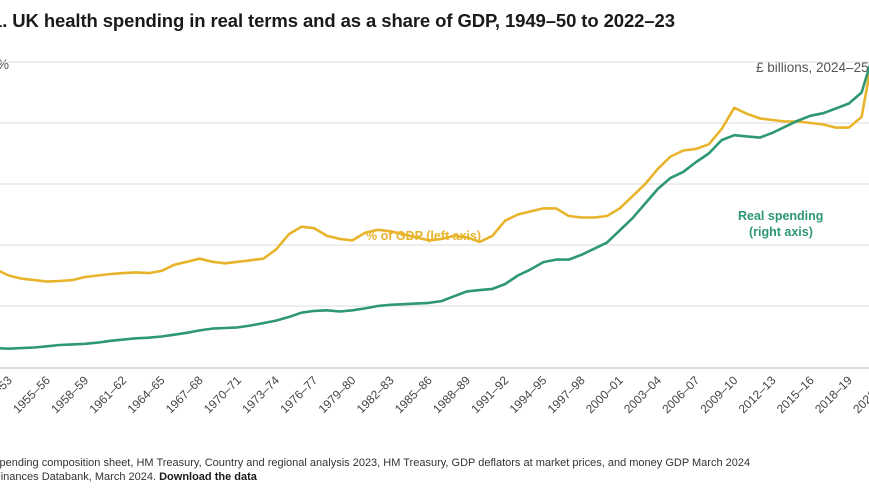 Image resolution: width=869 pixels, height=504 pixels. What do you see at coordinates (833, 394) in the screenshot?
I see `x-tick-label: 2018–19` at bounding box center [833, 394].